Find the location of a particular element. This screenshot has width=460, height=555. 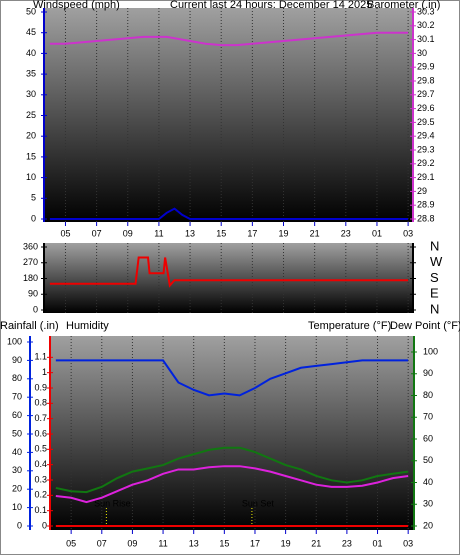

y-tick-label: 29.4 is located at coordinates (426, 136).